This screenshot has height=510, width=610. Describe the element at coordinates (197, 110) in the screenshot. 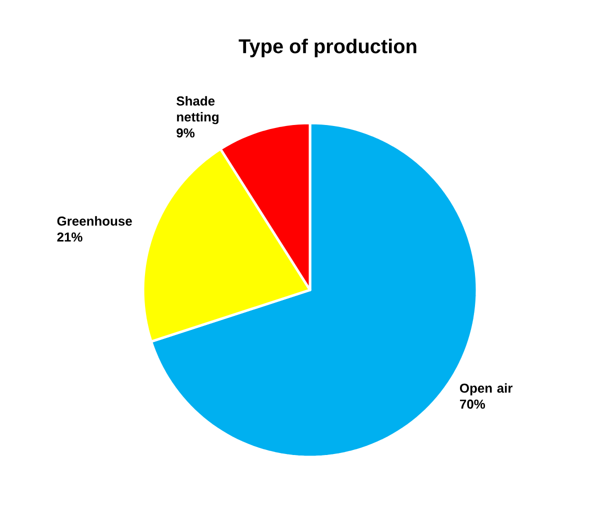

I see `slice-label: Shade netting` at that location.